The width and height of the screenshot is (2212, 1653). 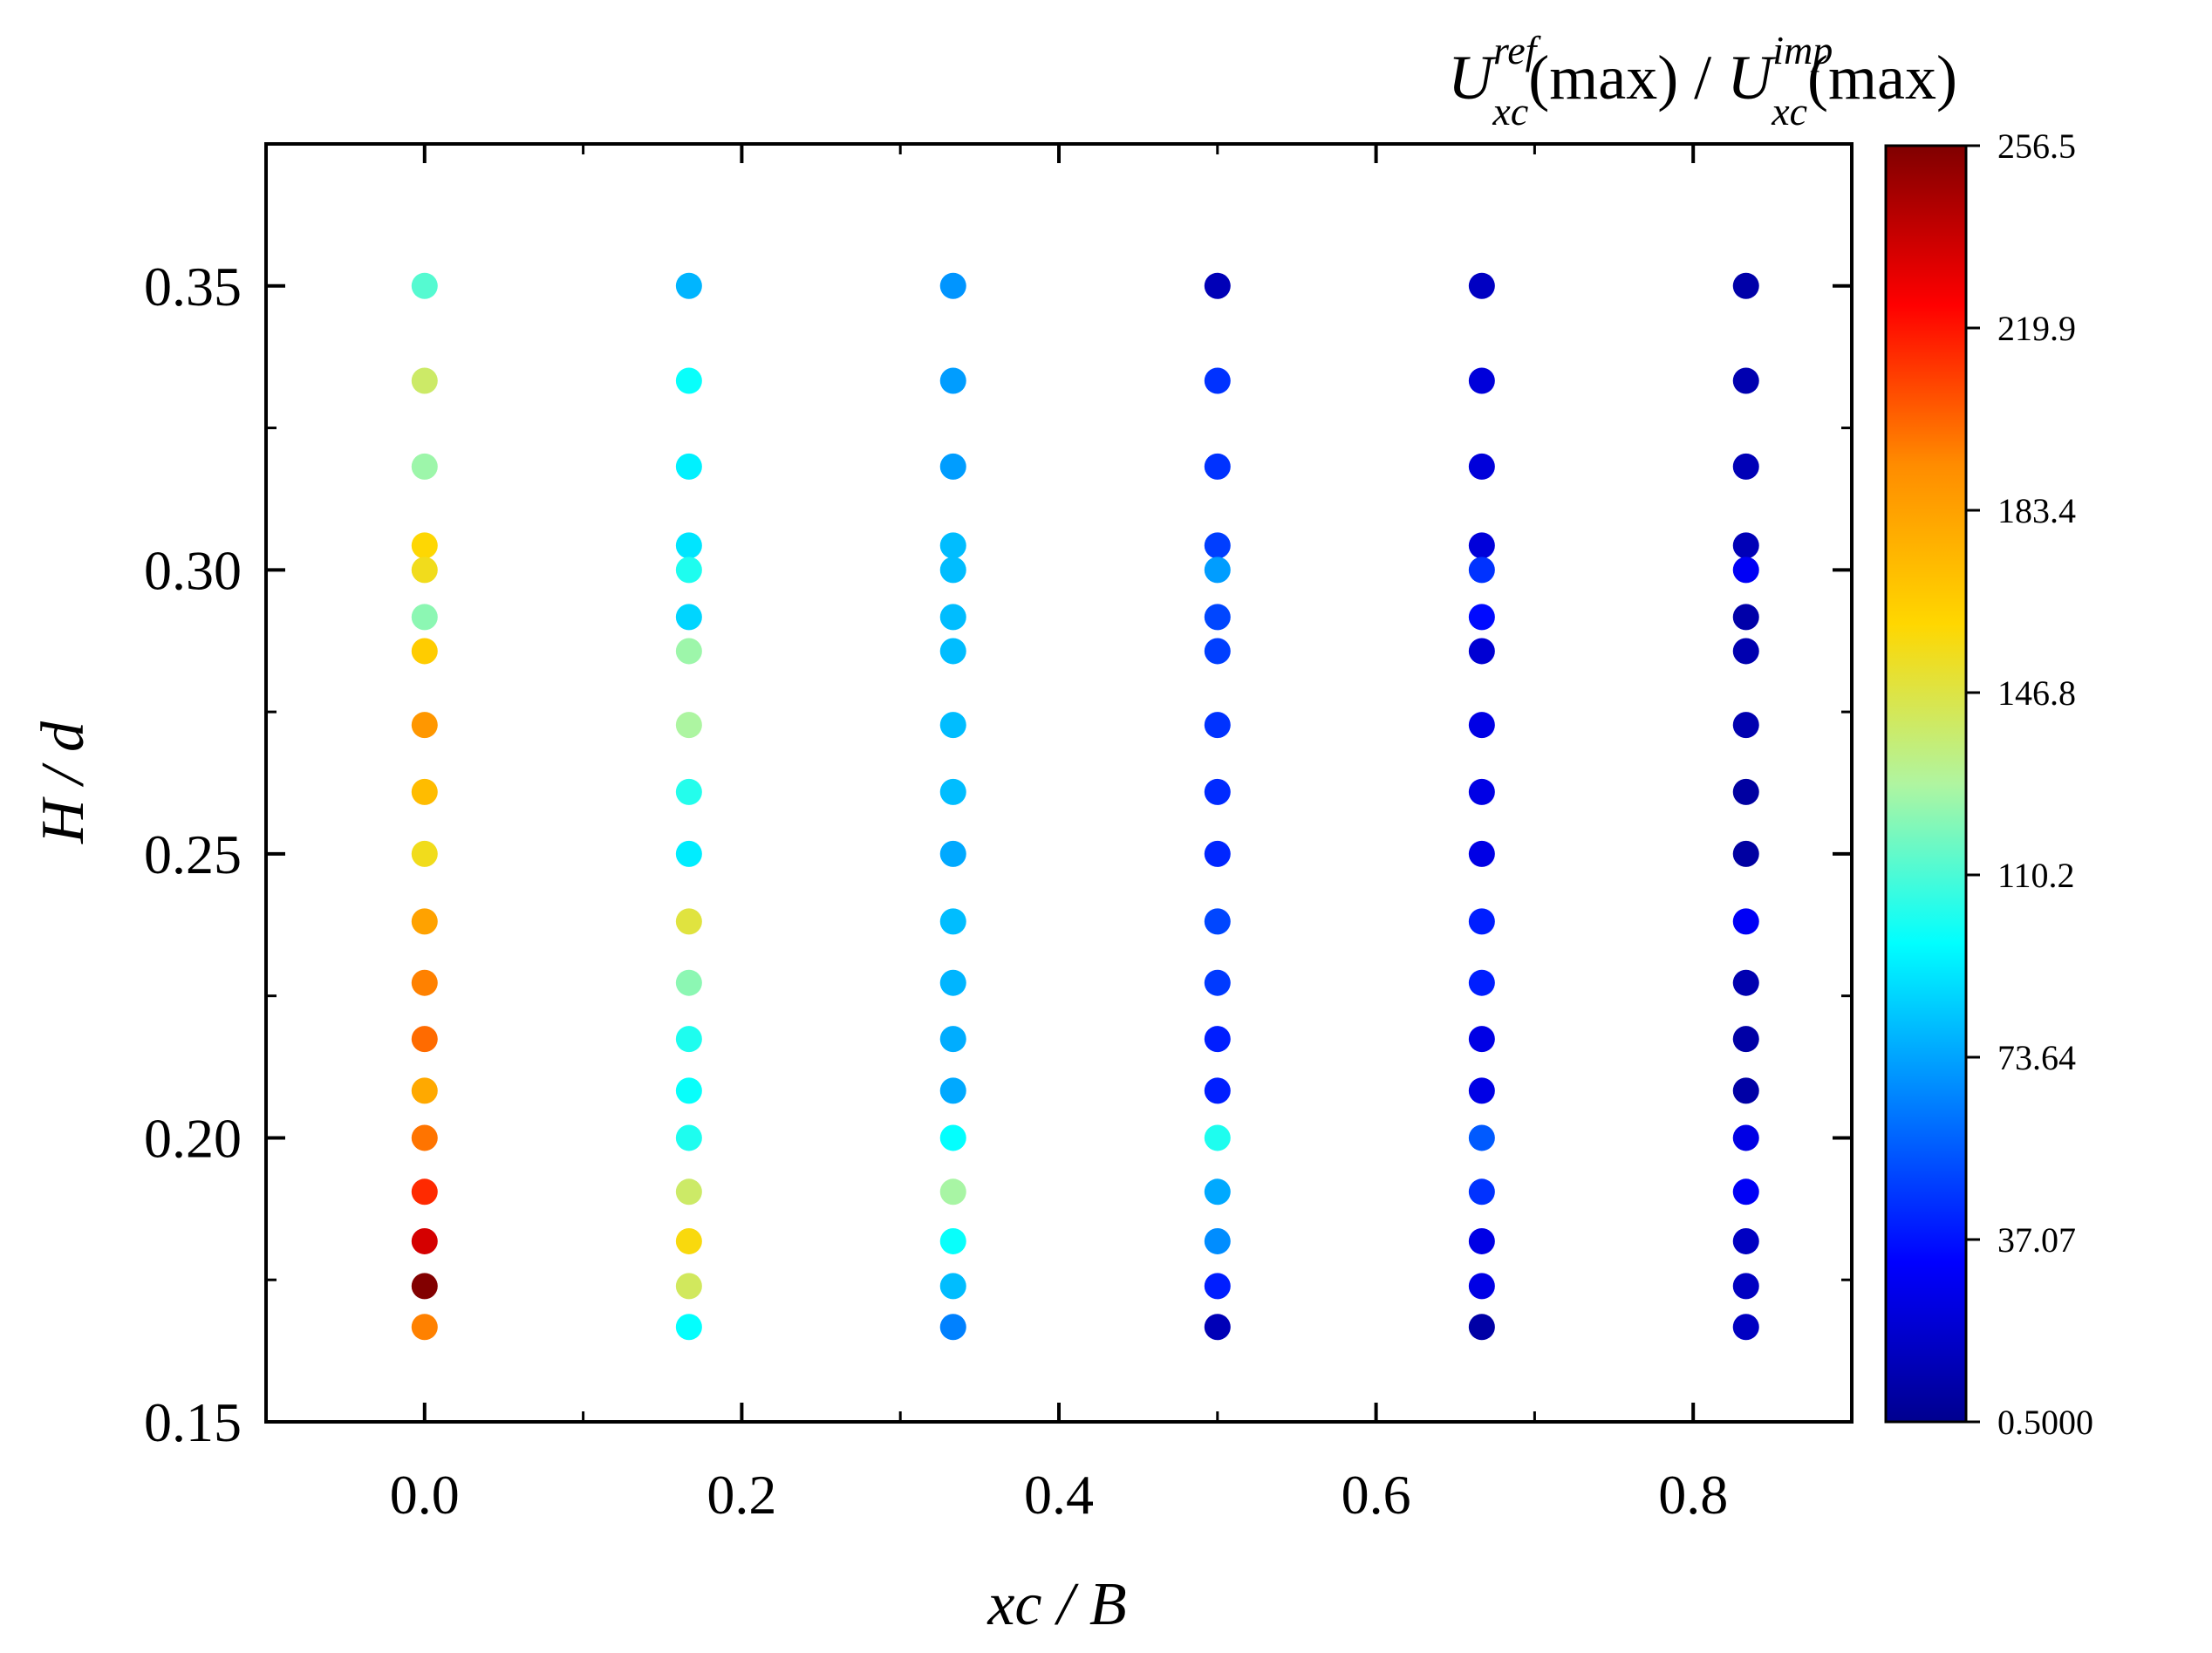 I want to click on y-tick-label: 0.15, so click(x=193, y=1422).